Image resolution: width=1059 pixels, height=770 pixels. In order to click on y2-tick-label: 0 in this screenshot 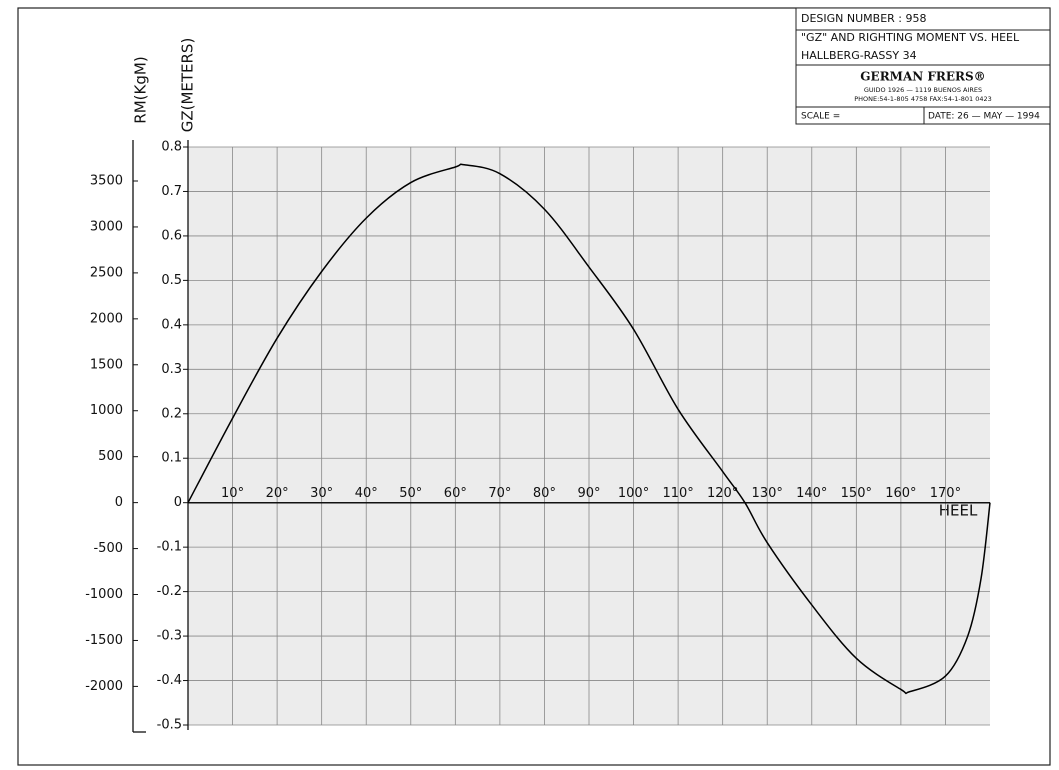, I will do `click(119, 502)`.